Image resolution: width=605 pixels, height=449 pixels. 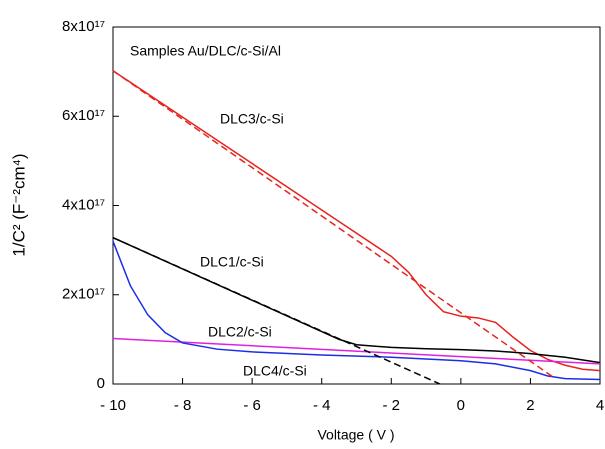 I want to click on y-tick-label: 2x10¹⁷, so click(x=83, y=294).